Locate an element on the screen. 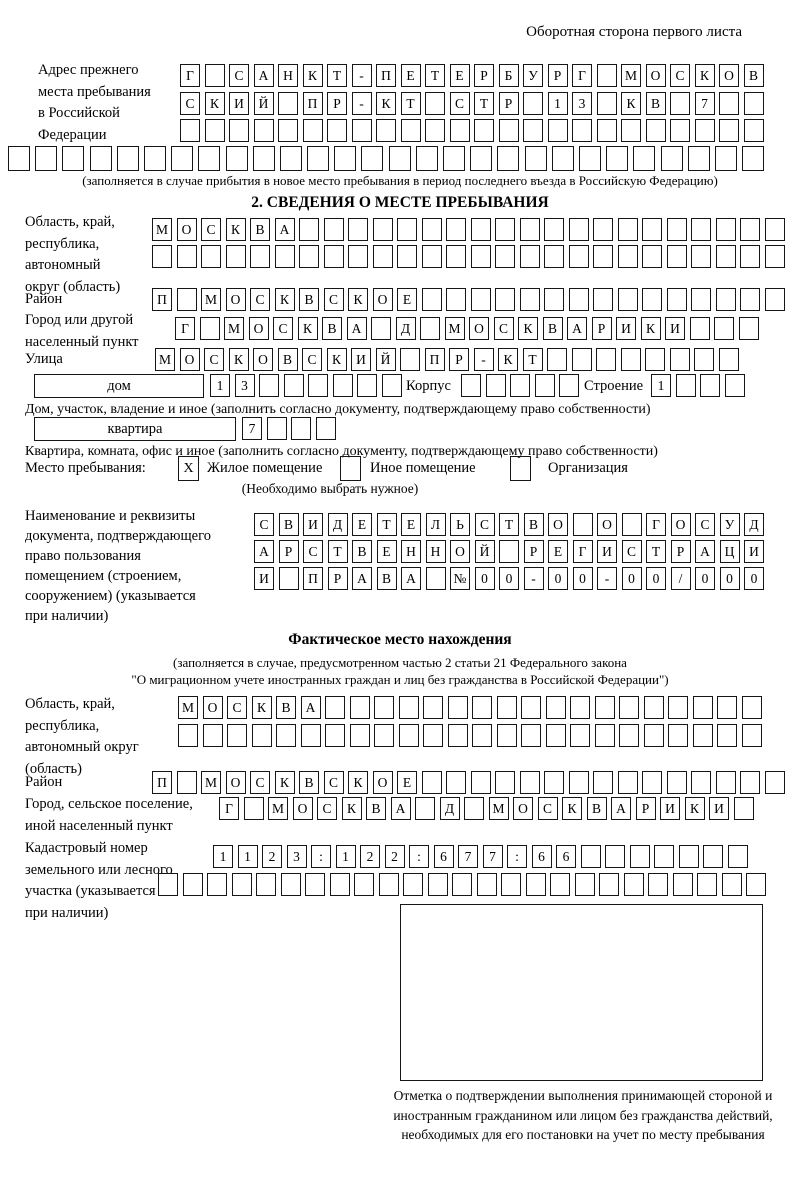  char-cell: № is located at coordinates (460, 578).